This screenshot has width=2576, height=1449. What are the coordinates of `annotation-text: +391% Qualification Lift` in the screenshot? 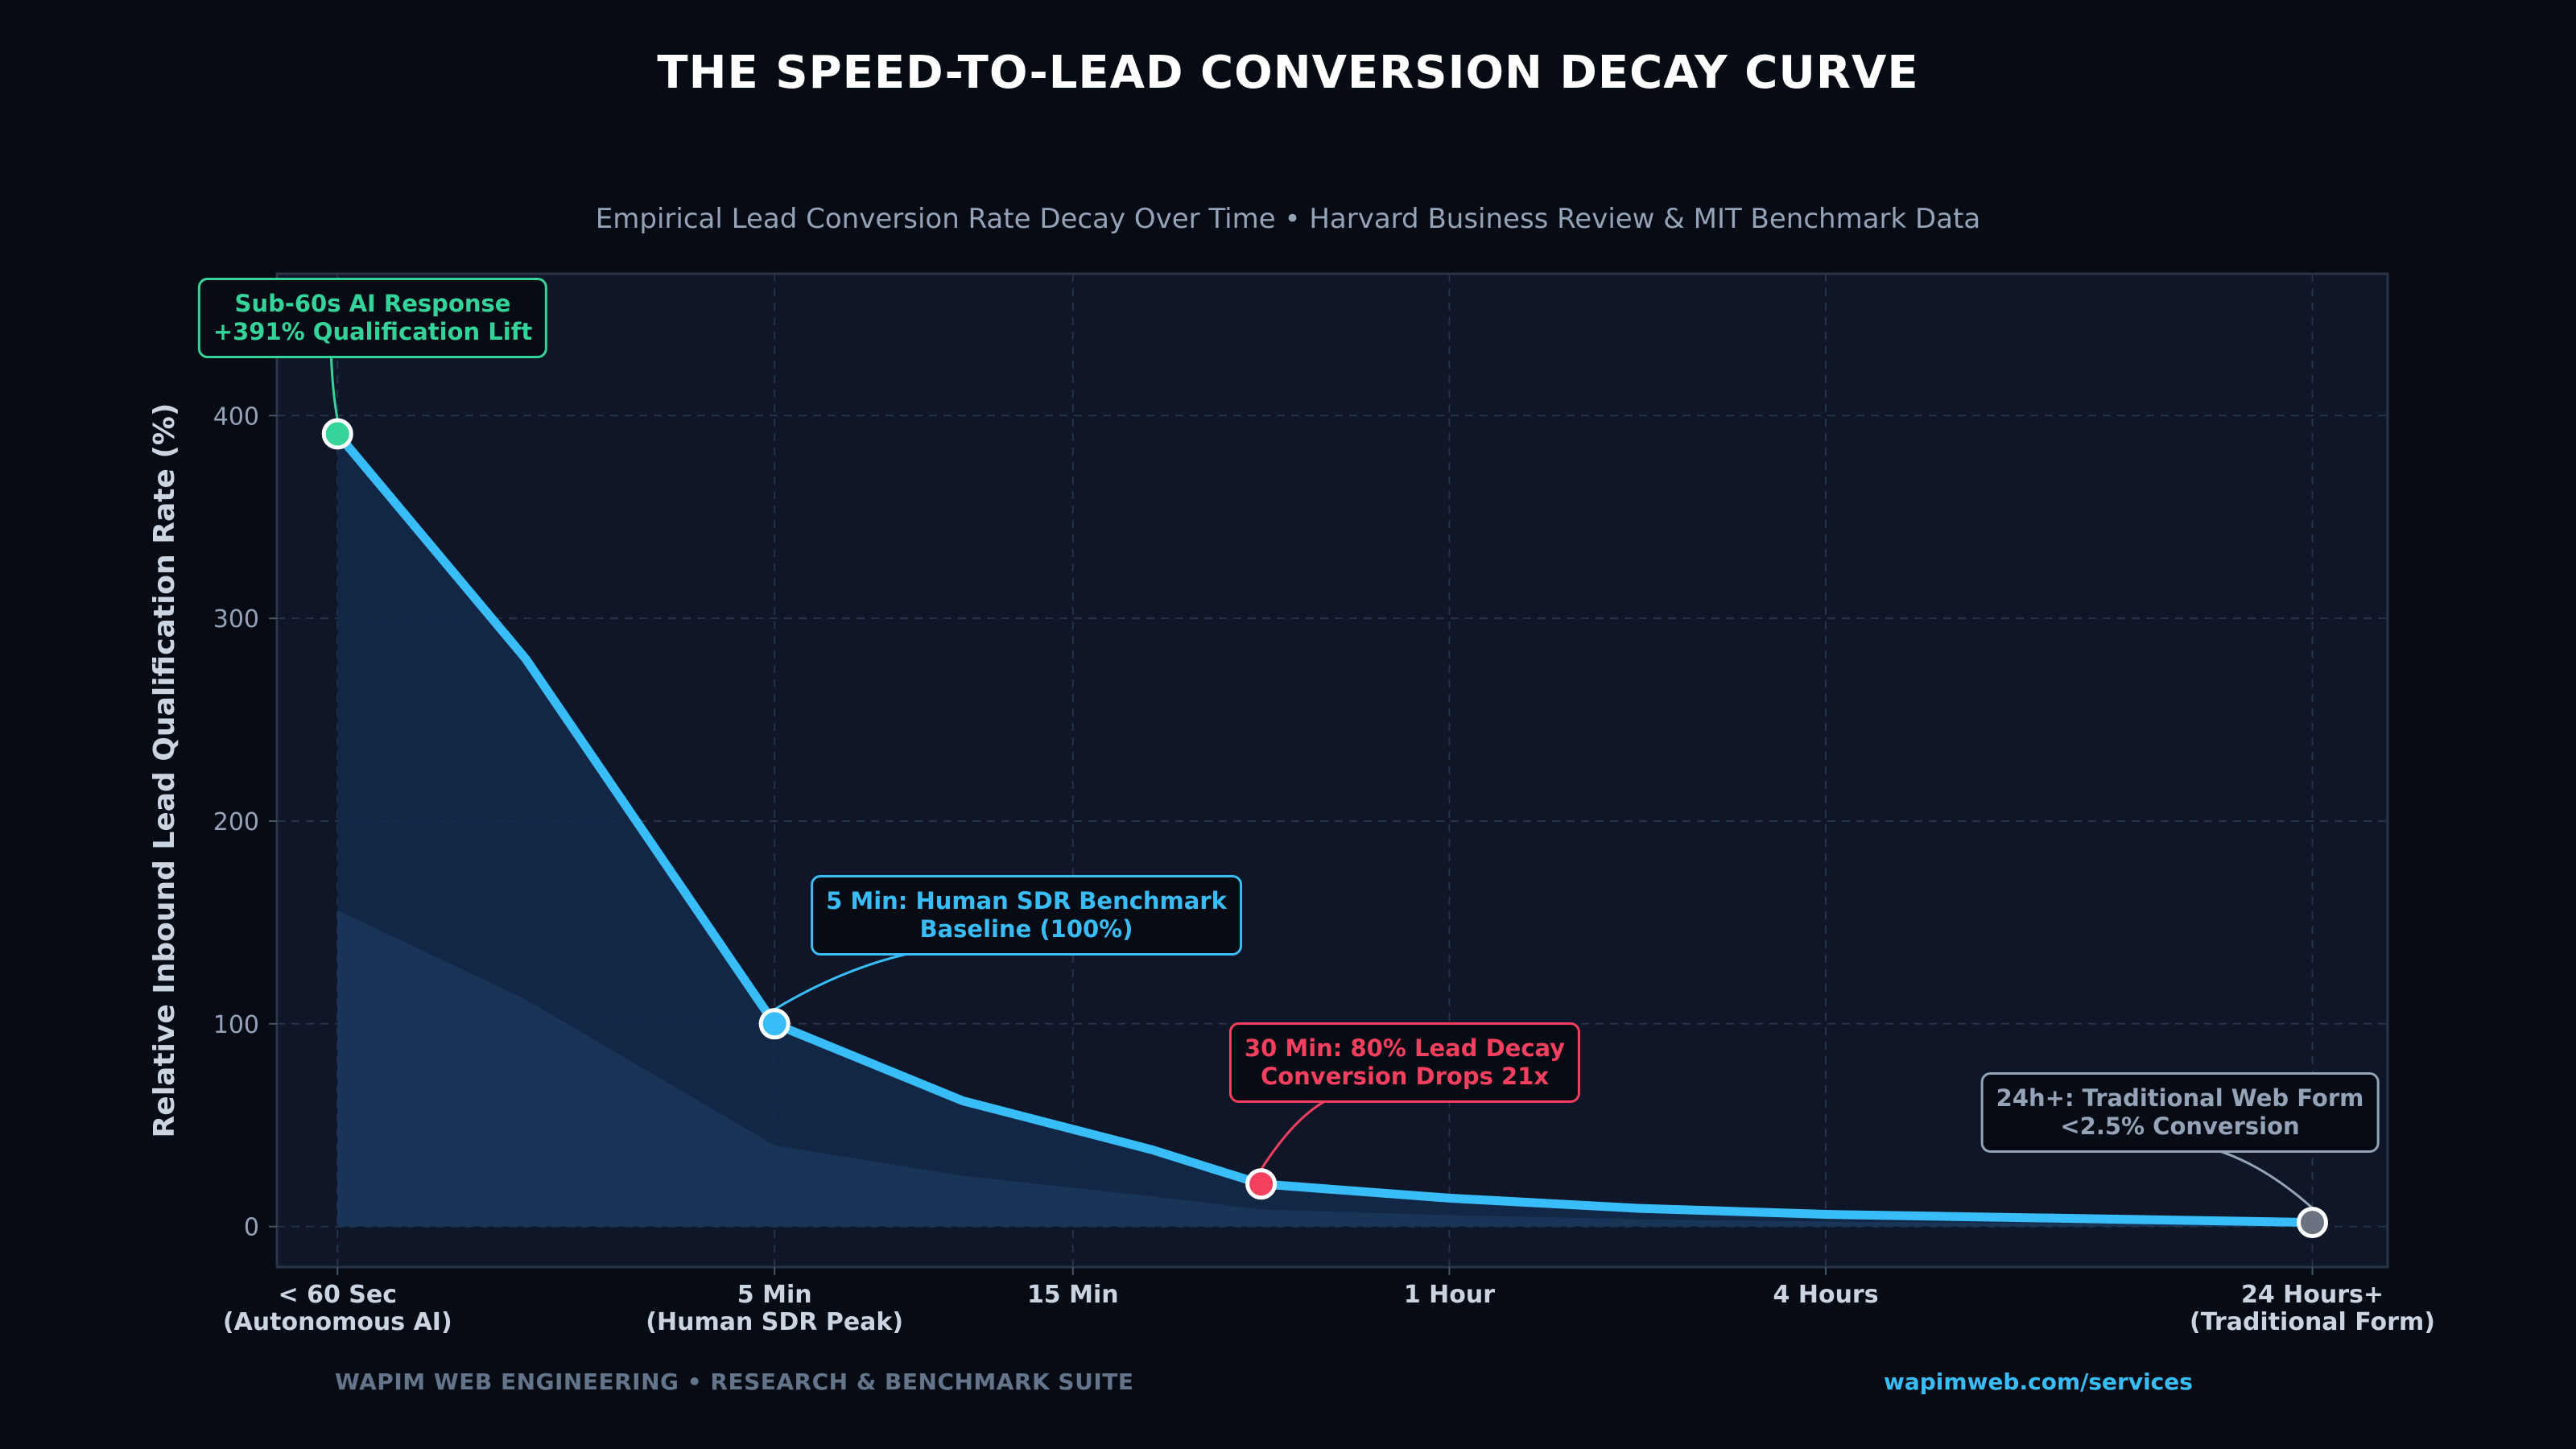 It's located at (373, 331).